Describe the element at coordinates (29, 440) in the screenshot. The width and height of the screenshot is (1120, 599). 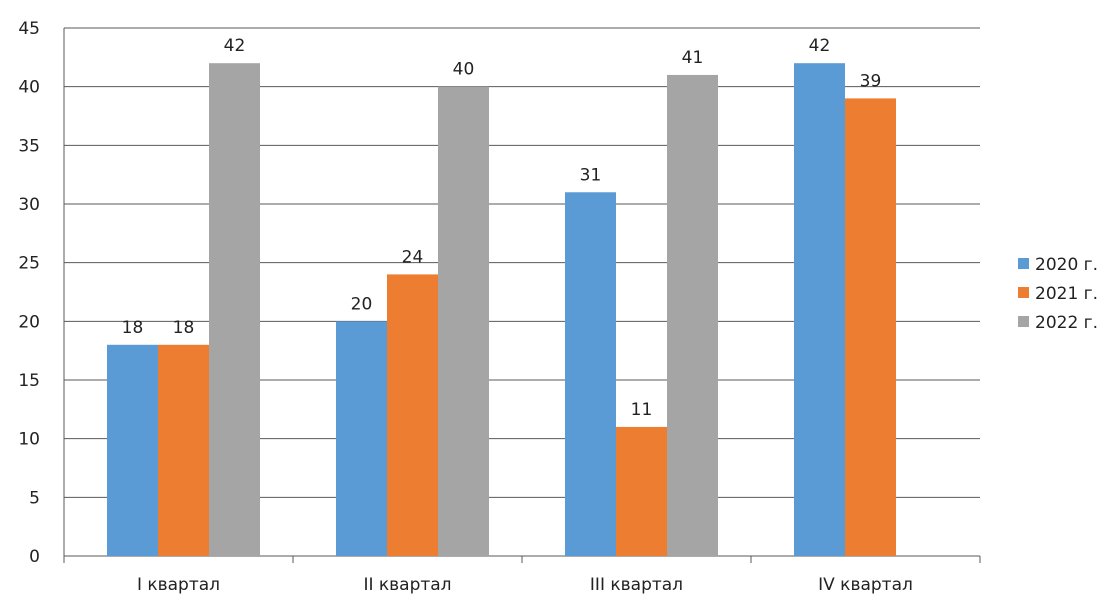
I see `y-tick-label: 10` at that location.